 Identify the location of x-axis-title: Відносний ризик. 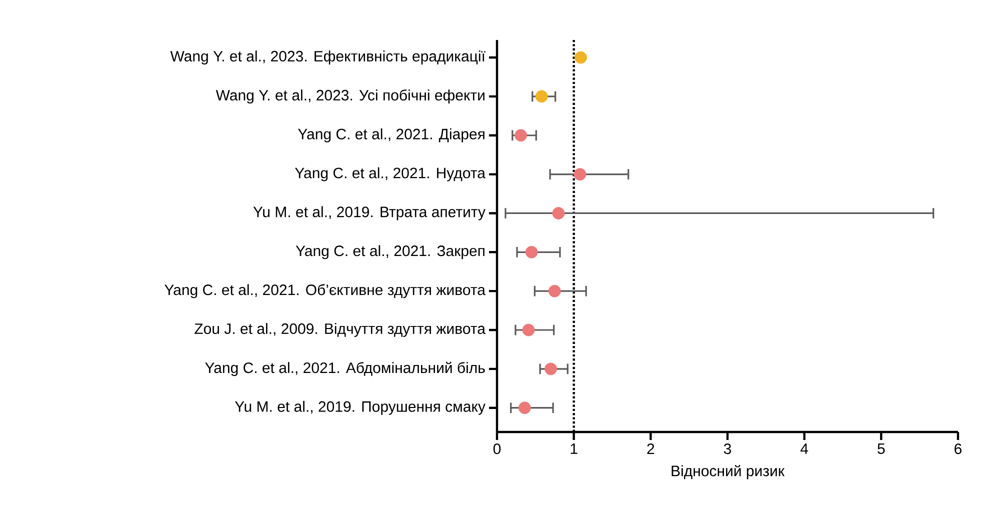
(728, 472).